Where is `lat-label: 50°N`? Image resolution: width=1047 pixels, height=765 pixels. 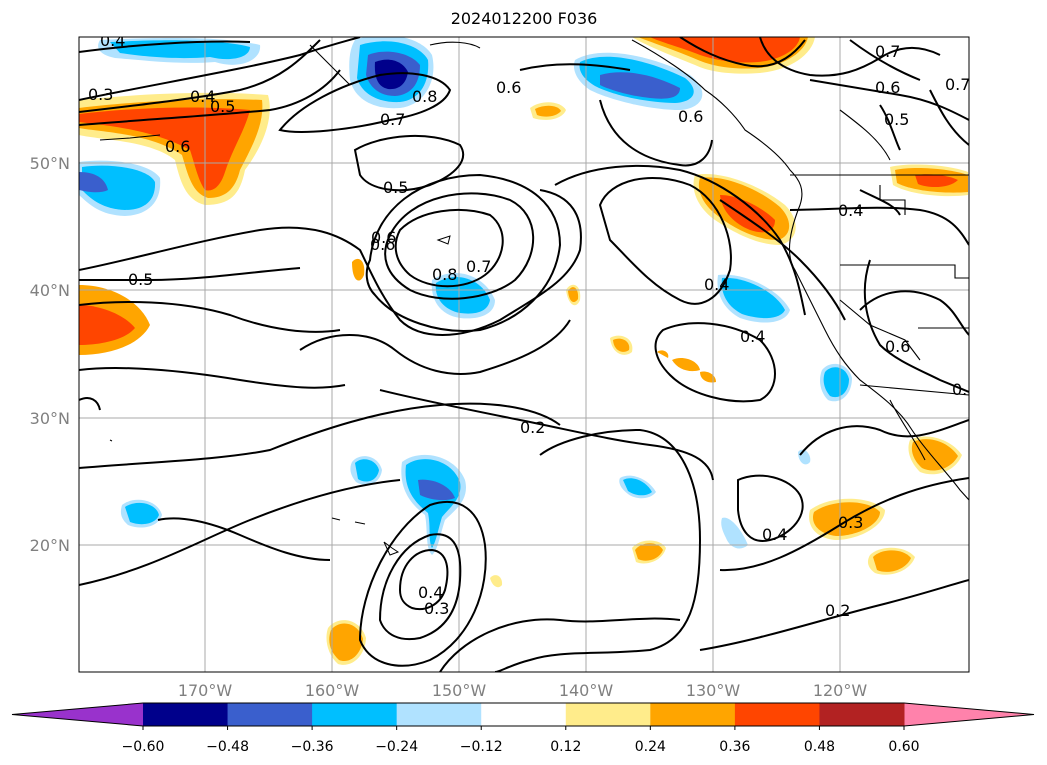
lat-label: 50°N is located at coordinates (50, 163).